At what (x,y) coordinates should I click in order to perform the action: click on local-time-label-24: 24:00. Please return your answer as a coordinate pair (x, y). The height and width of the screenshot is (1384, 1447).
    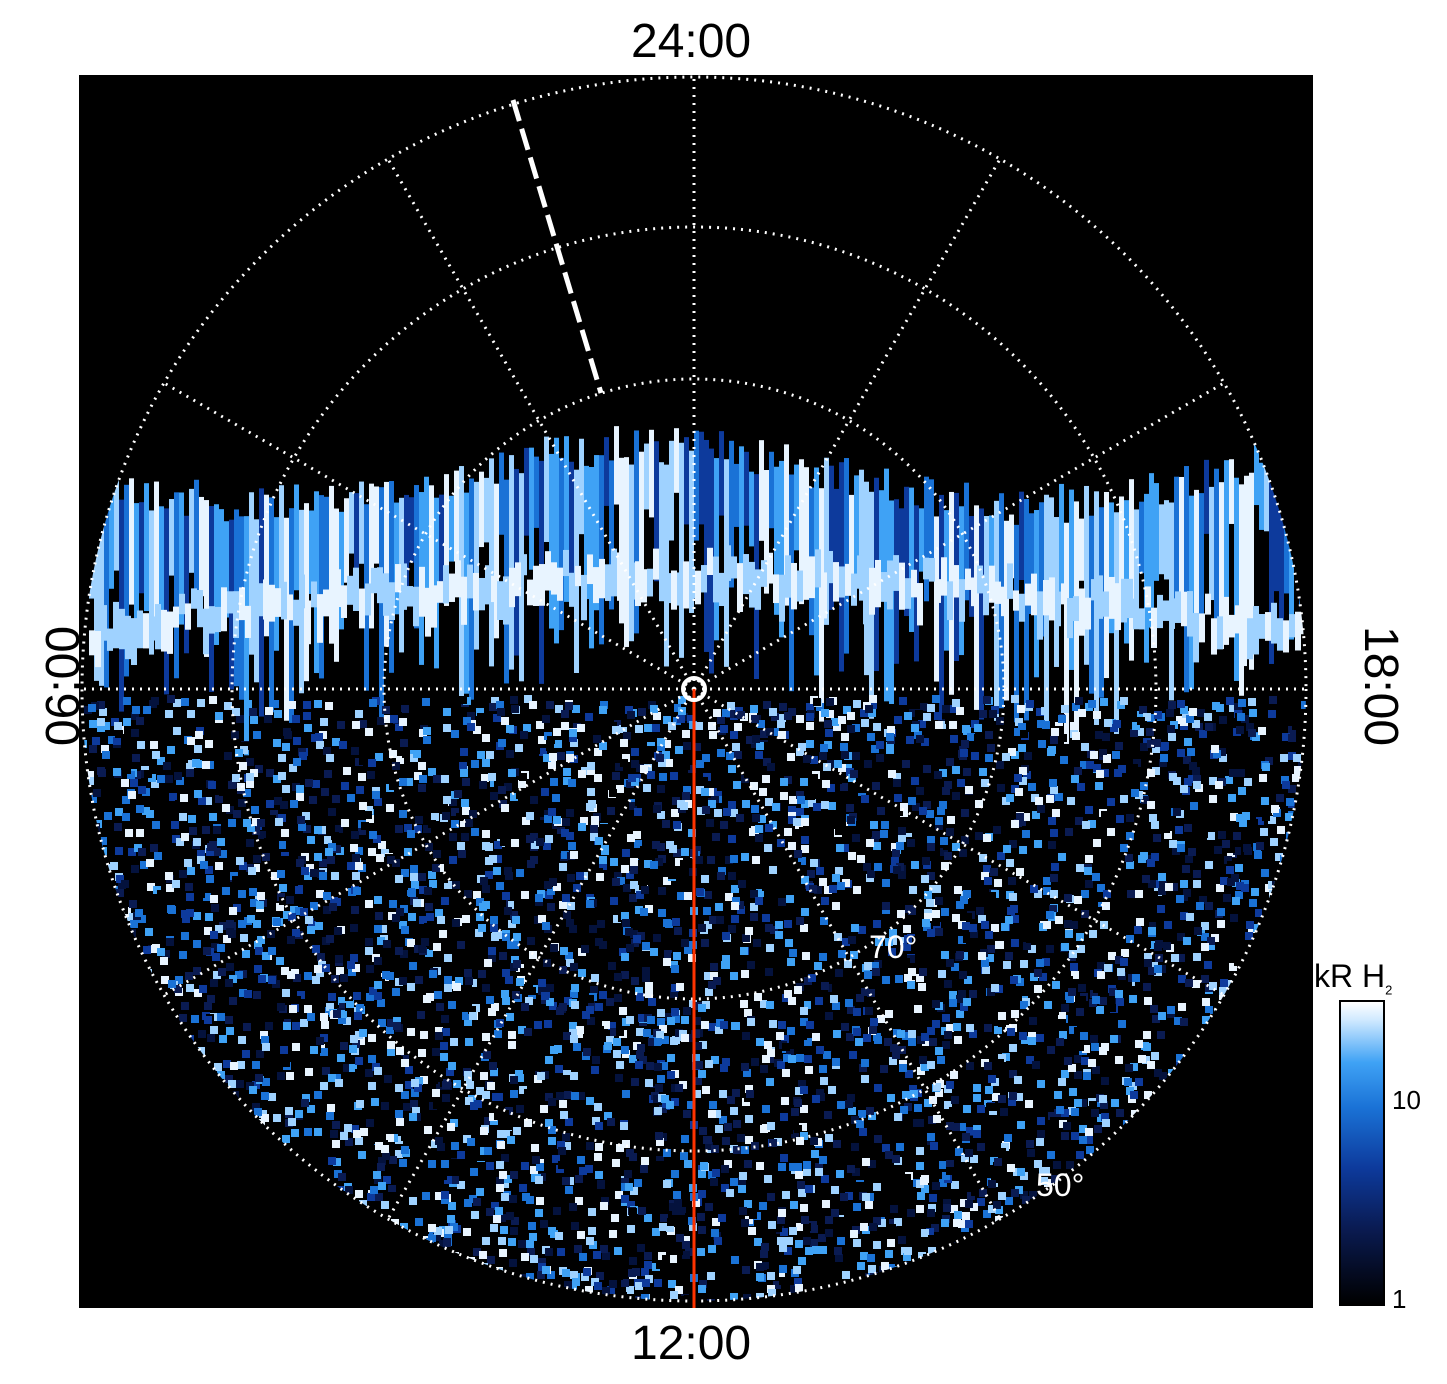
    Looking at the image, I should click on (691, 41).